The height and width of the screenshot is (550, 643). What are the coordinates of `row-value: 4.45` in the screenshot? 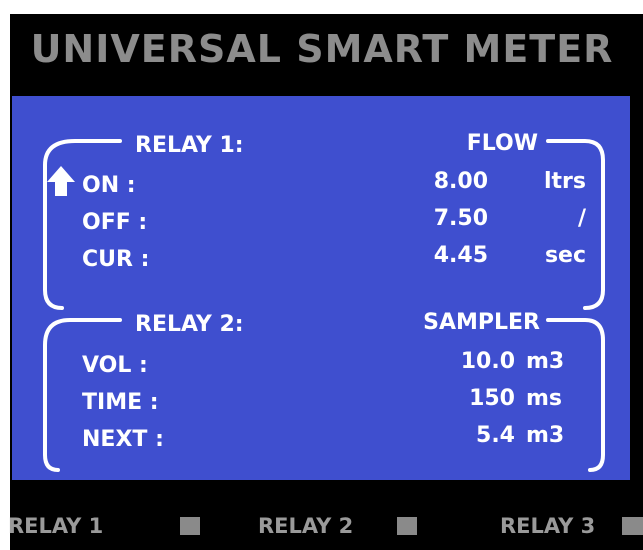 It's located at (461, 255).